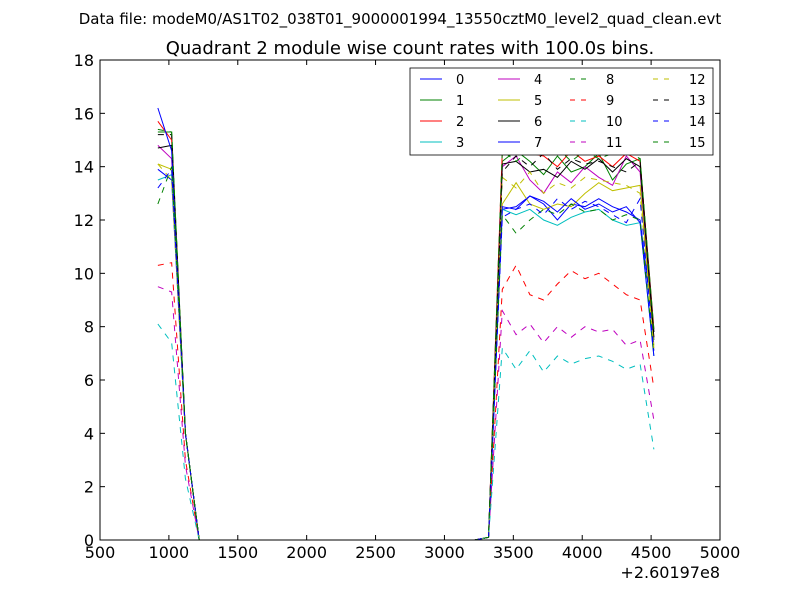 The image size is (800, 600). I want to click on legend-label-2: 2, so click(460, 122).